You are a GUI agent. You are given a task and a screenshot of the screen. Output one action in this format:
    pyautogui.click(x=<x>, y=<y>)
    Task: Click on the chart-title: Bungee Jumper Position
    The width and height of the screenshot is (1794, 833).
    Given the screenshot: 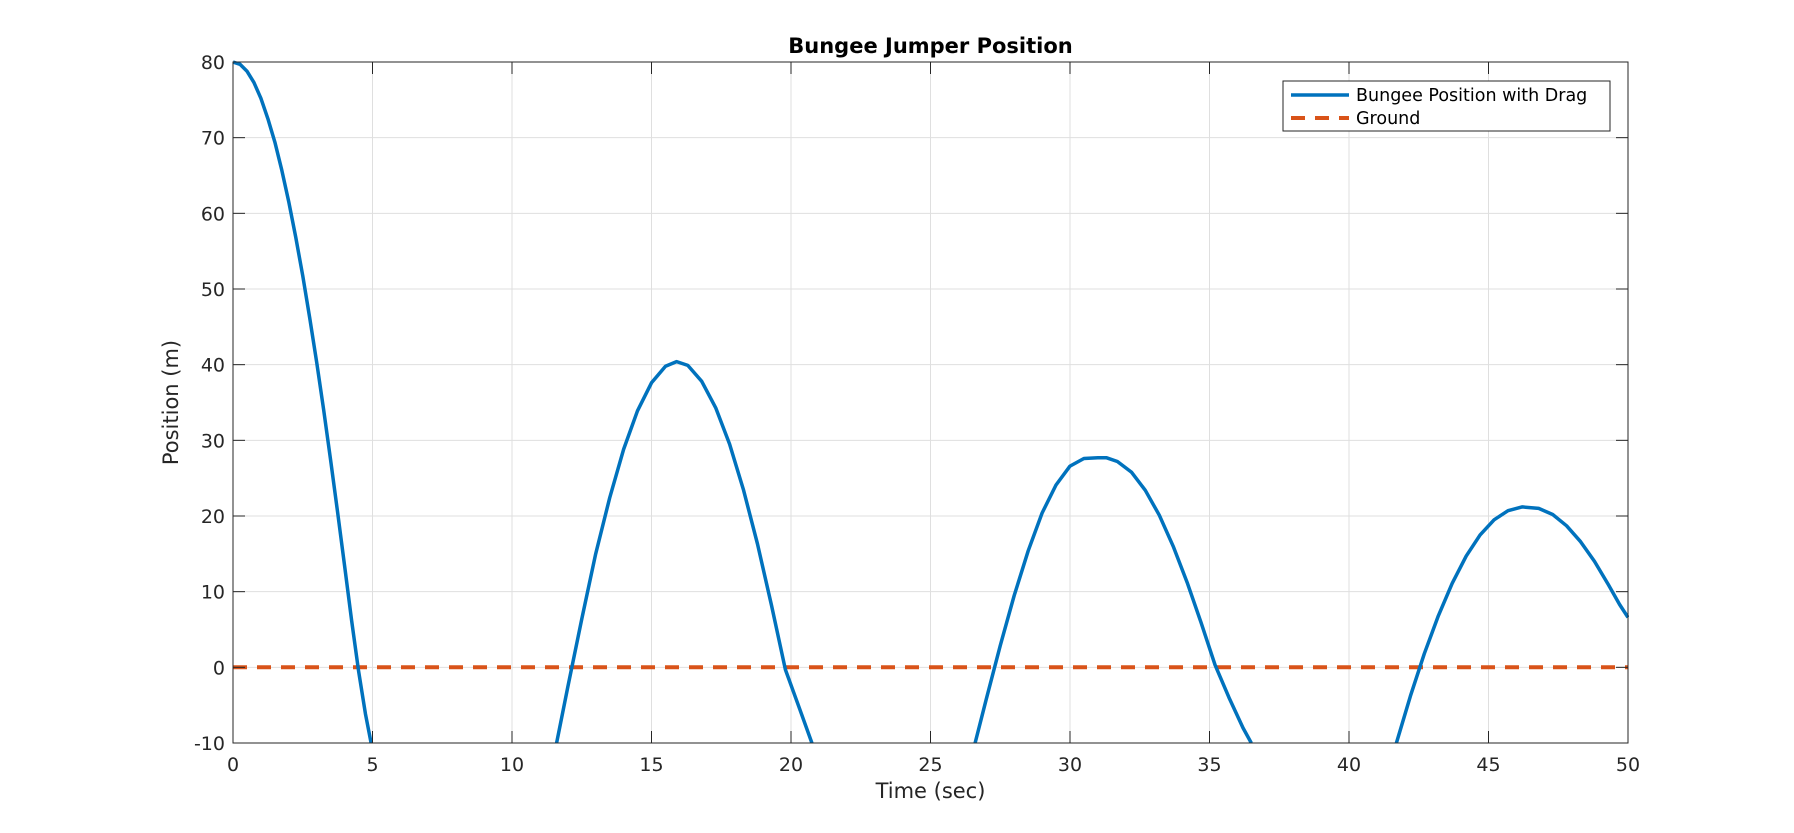 What is the action you would take?
    pyautogui.click(x=930, y=46)
    